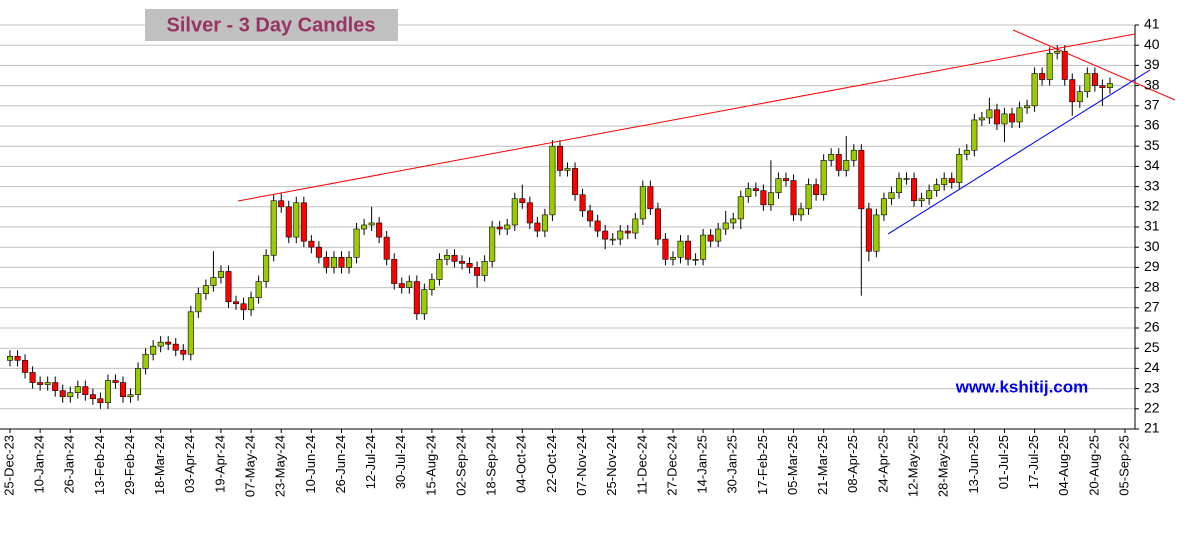 This screenshot has width=1197, height=534. I want to click on x-tick-label: 26-Jun-24, so click(340, 464).